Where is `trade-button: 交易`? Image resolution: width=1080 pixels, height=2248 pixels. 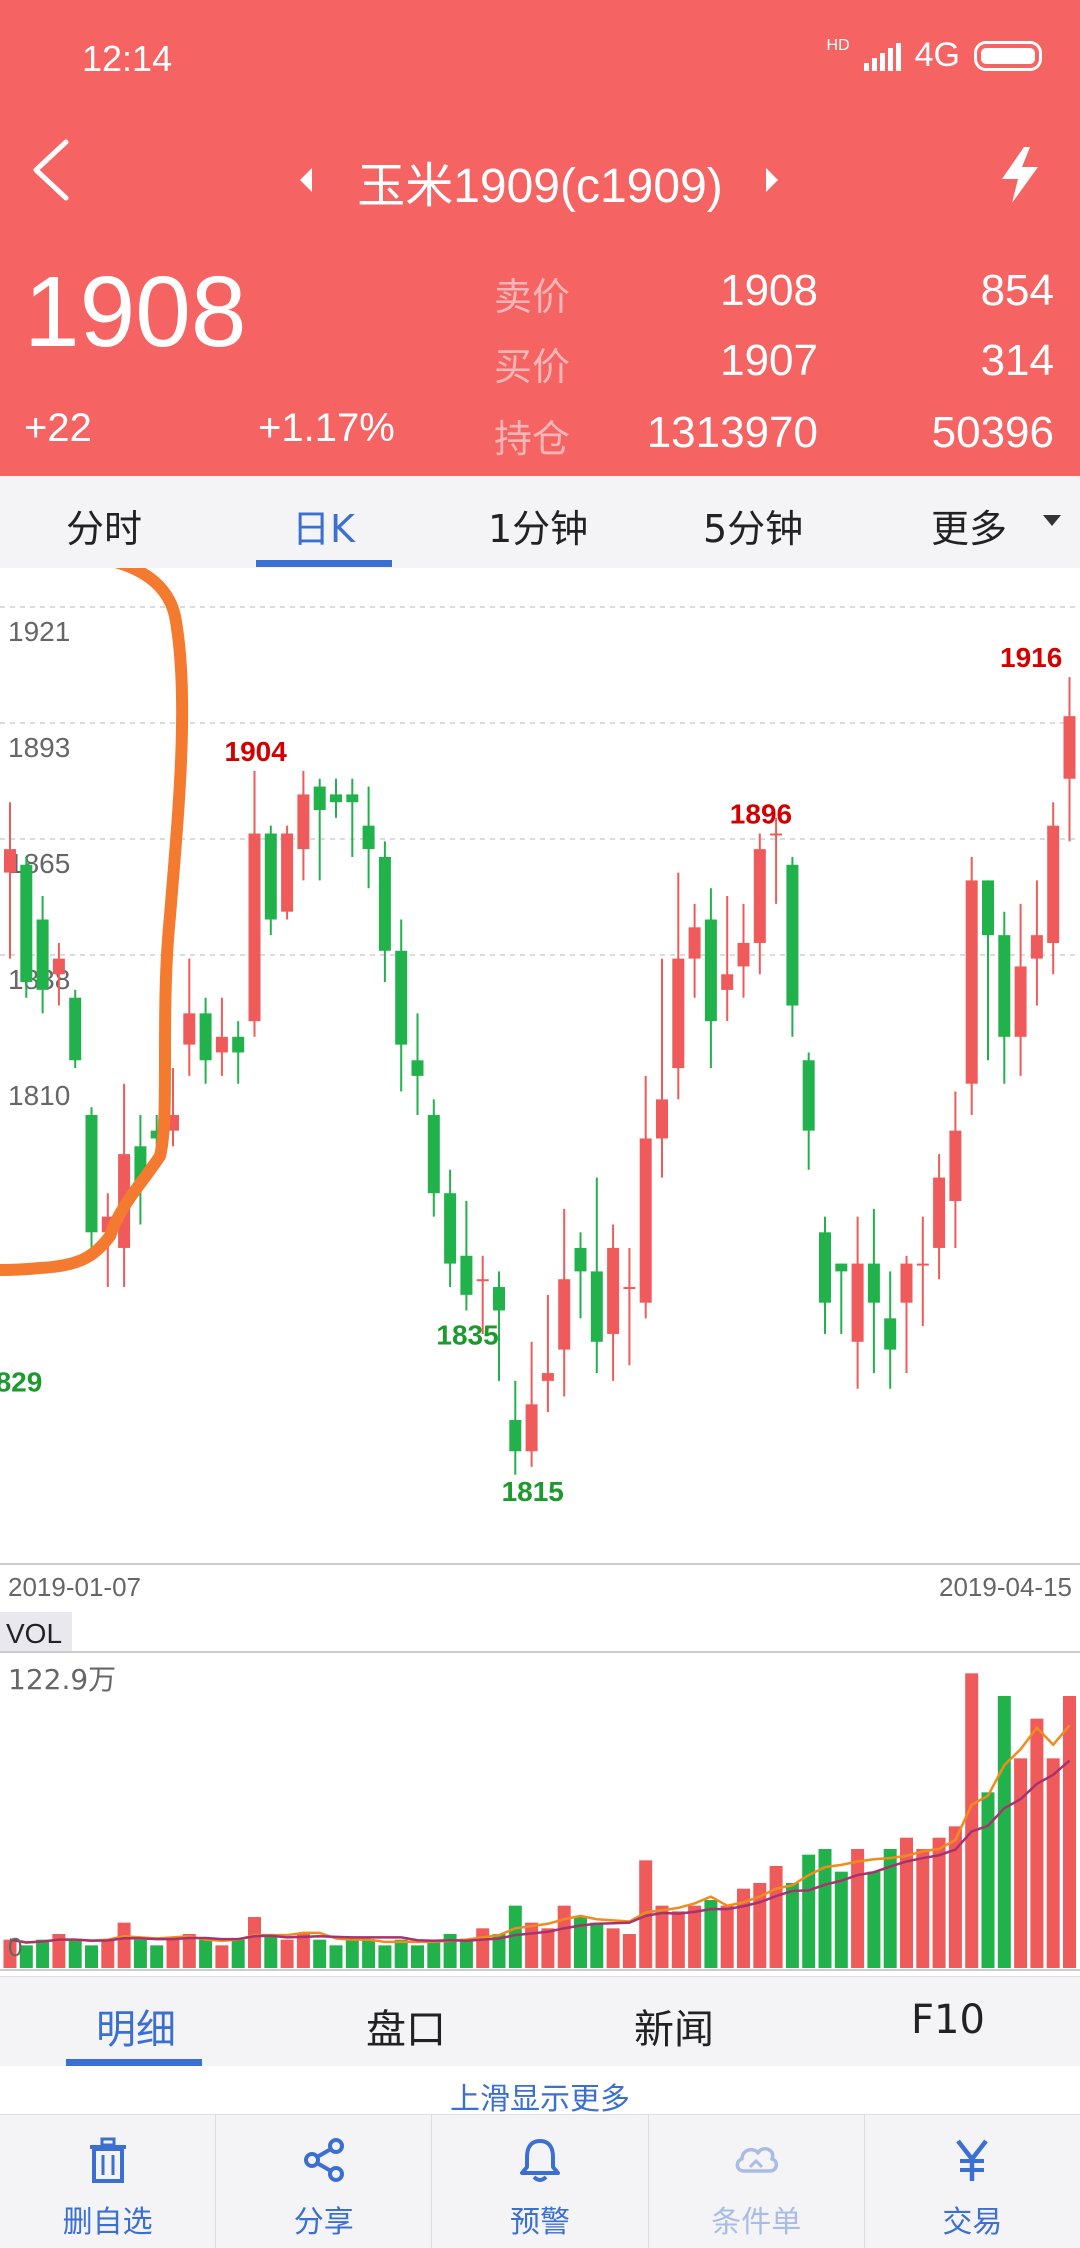 trade-button: 交易 is located at coordinates (972, 2181).